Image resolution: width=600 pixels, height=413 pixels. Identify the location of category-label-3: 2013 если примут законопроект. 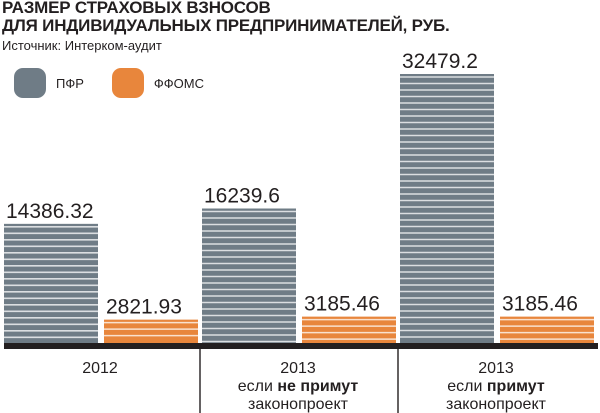
(496, 386).